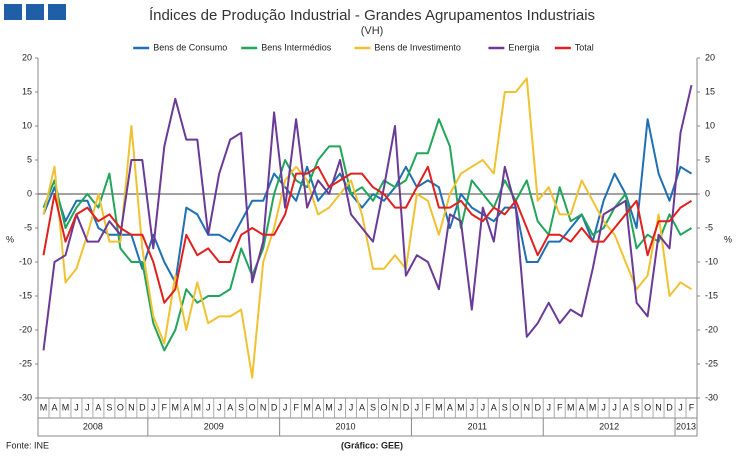 The height and width of the screenshot is (462, 744). What do you see at coordinates (584, 47) in the screenshot?
I see `legend-label: Total` at bounding box center [584, 47].